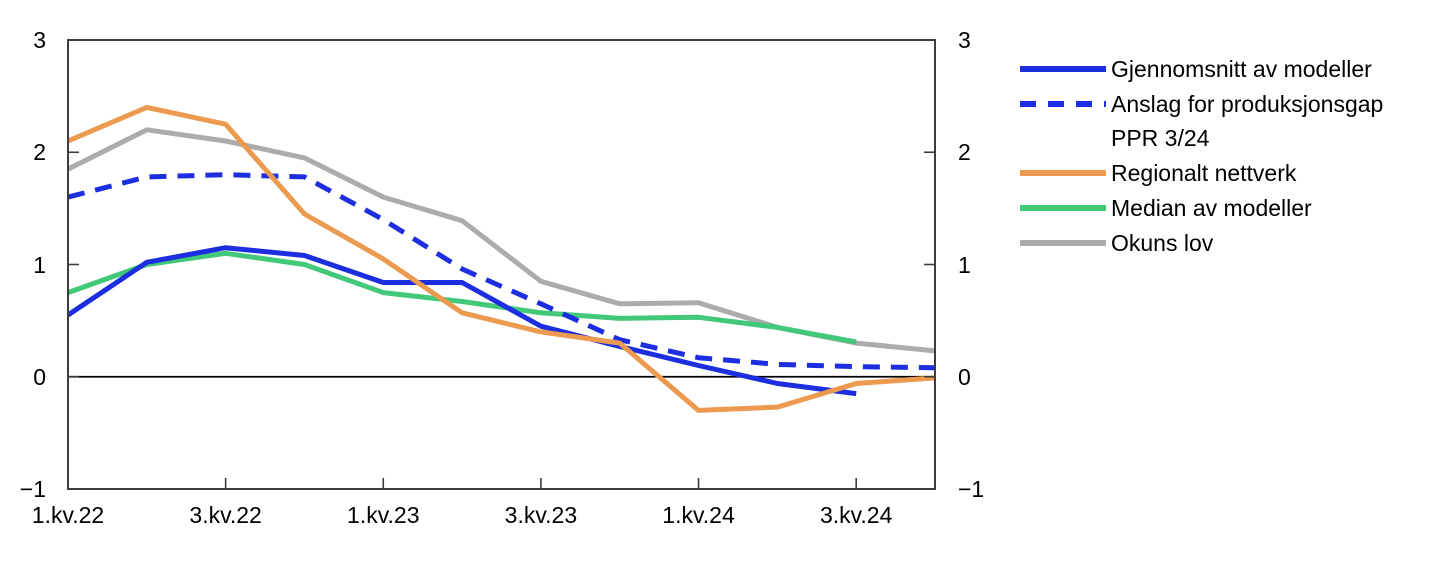 This screenshot has width=1444, height=567. I want to click on y-axis-label-right-1: 1, so click(964, 264).